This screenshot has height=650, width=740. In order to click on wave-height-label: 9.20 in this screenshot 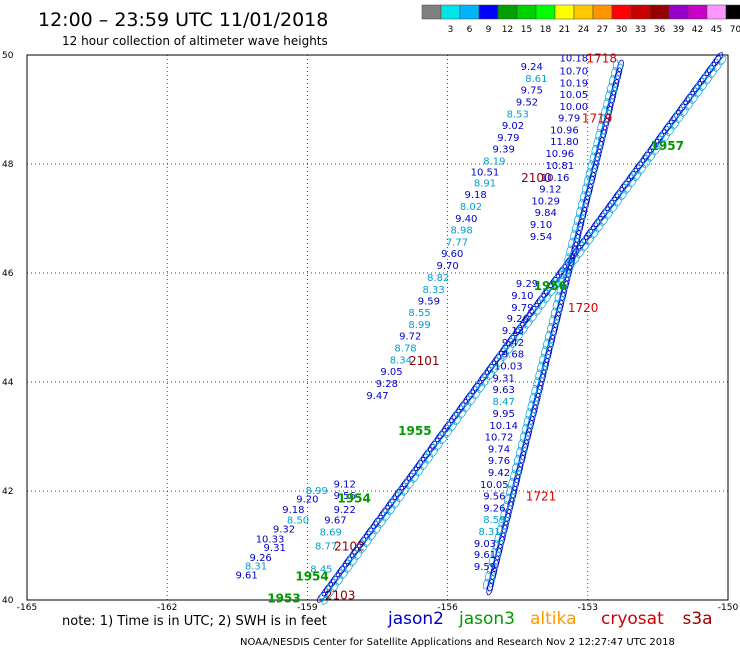, I will do `click(307, 500)`.